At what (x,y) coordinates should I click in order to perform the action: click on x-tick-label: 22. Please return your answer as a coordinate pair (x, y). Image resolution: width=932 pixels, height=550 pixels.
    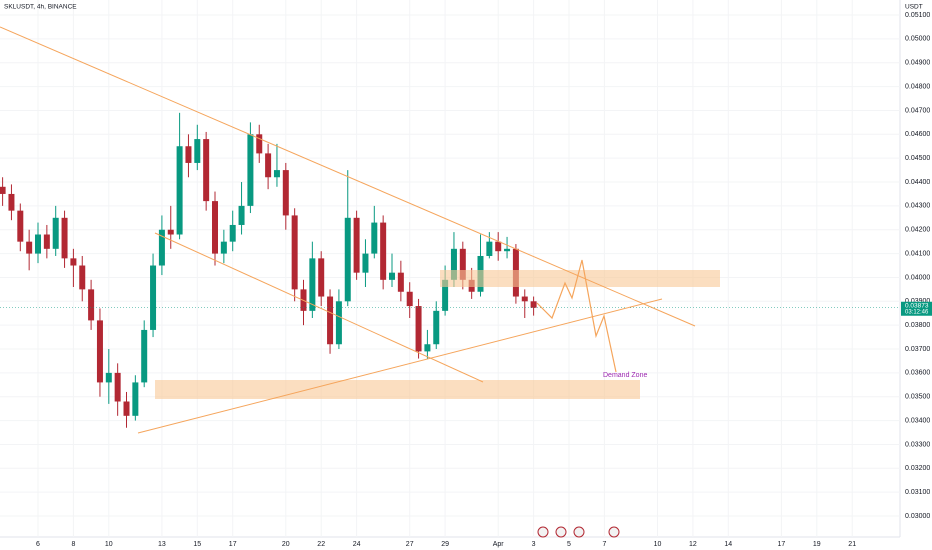
    Looking at the image, I should click on (321, 544).